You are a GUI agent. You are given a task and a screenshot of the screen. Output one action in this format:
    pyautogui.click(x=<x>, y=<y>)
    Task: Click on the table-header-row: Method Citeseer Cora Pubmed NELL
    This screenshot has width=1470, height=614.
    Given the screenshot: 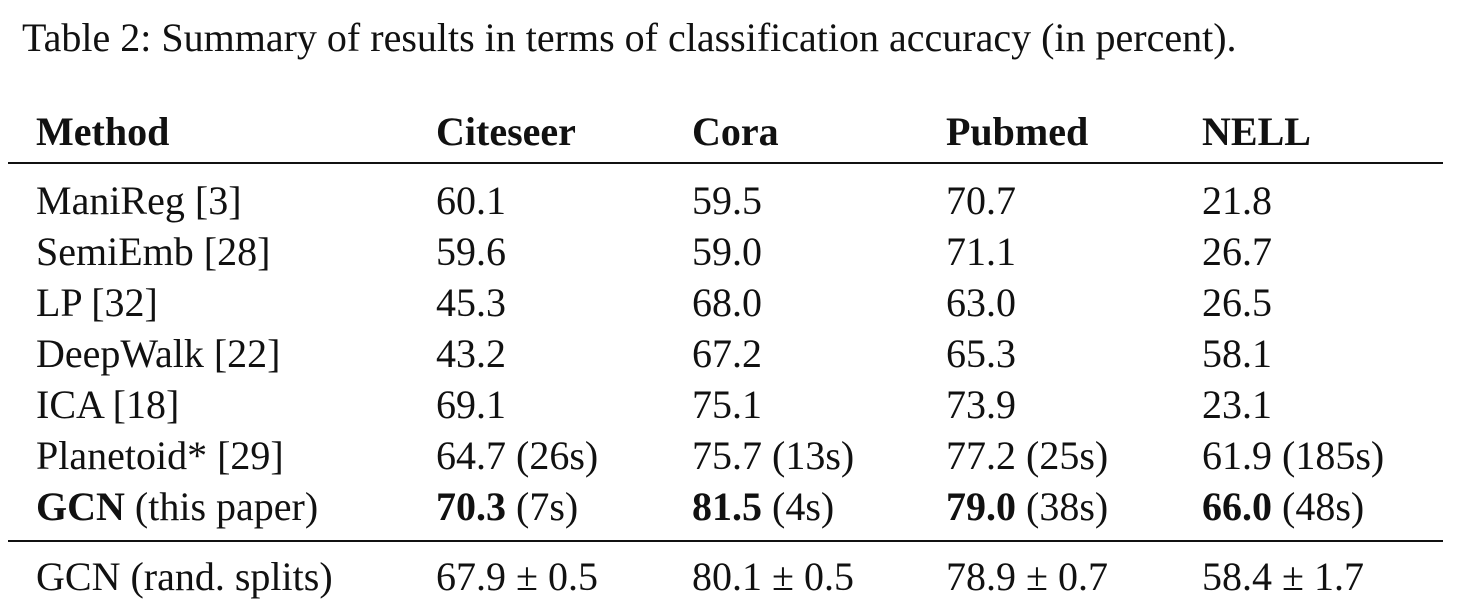 What is the action you would take?
    pyautogui.click(x=735, y=132)
    